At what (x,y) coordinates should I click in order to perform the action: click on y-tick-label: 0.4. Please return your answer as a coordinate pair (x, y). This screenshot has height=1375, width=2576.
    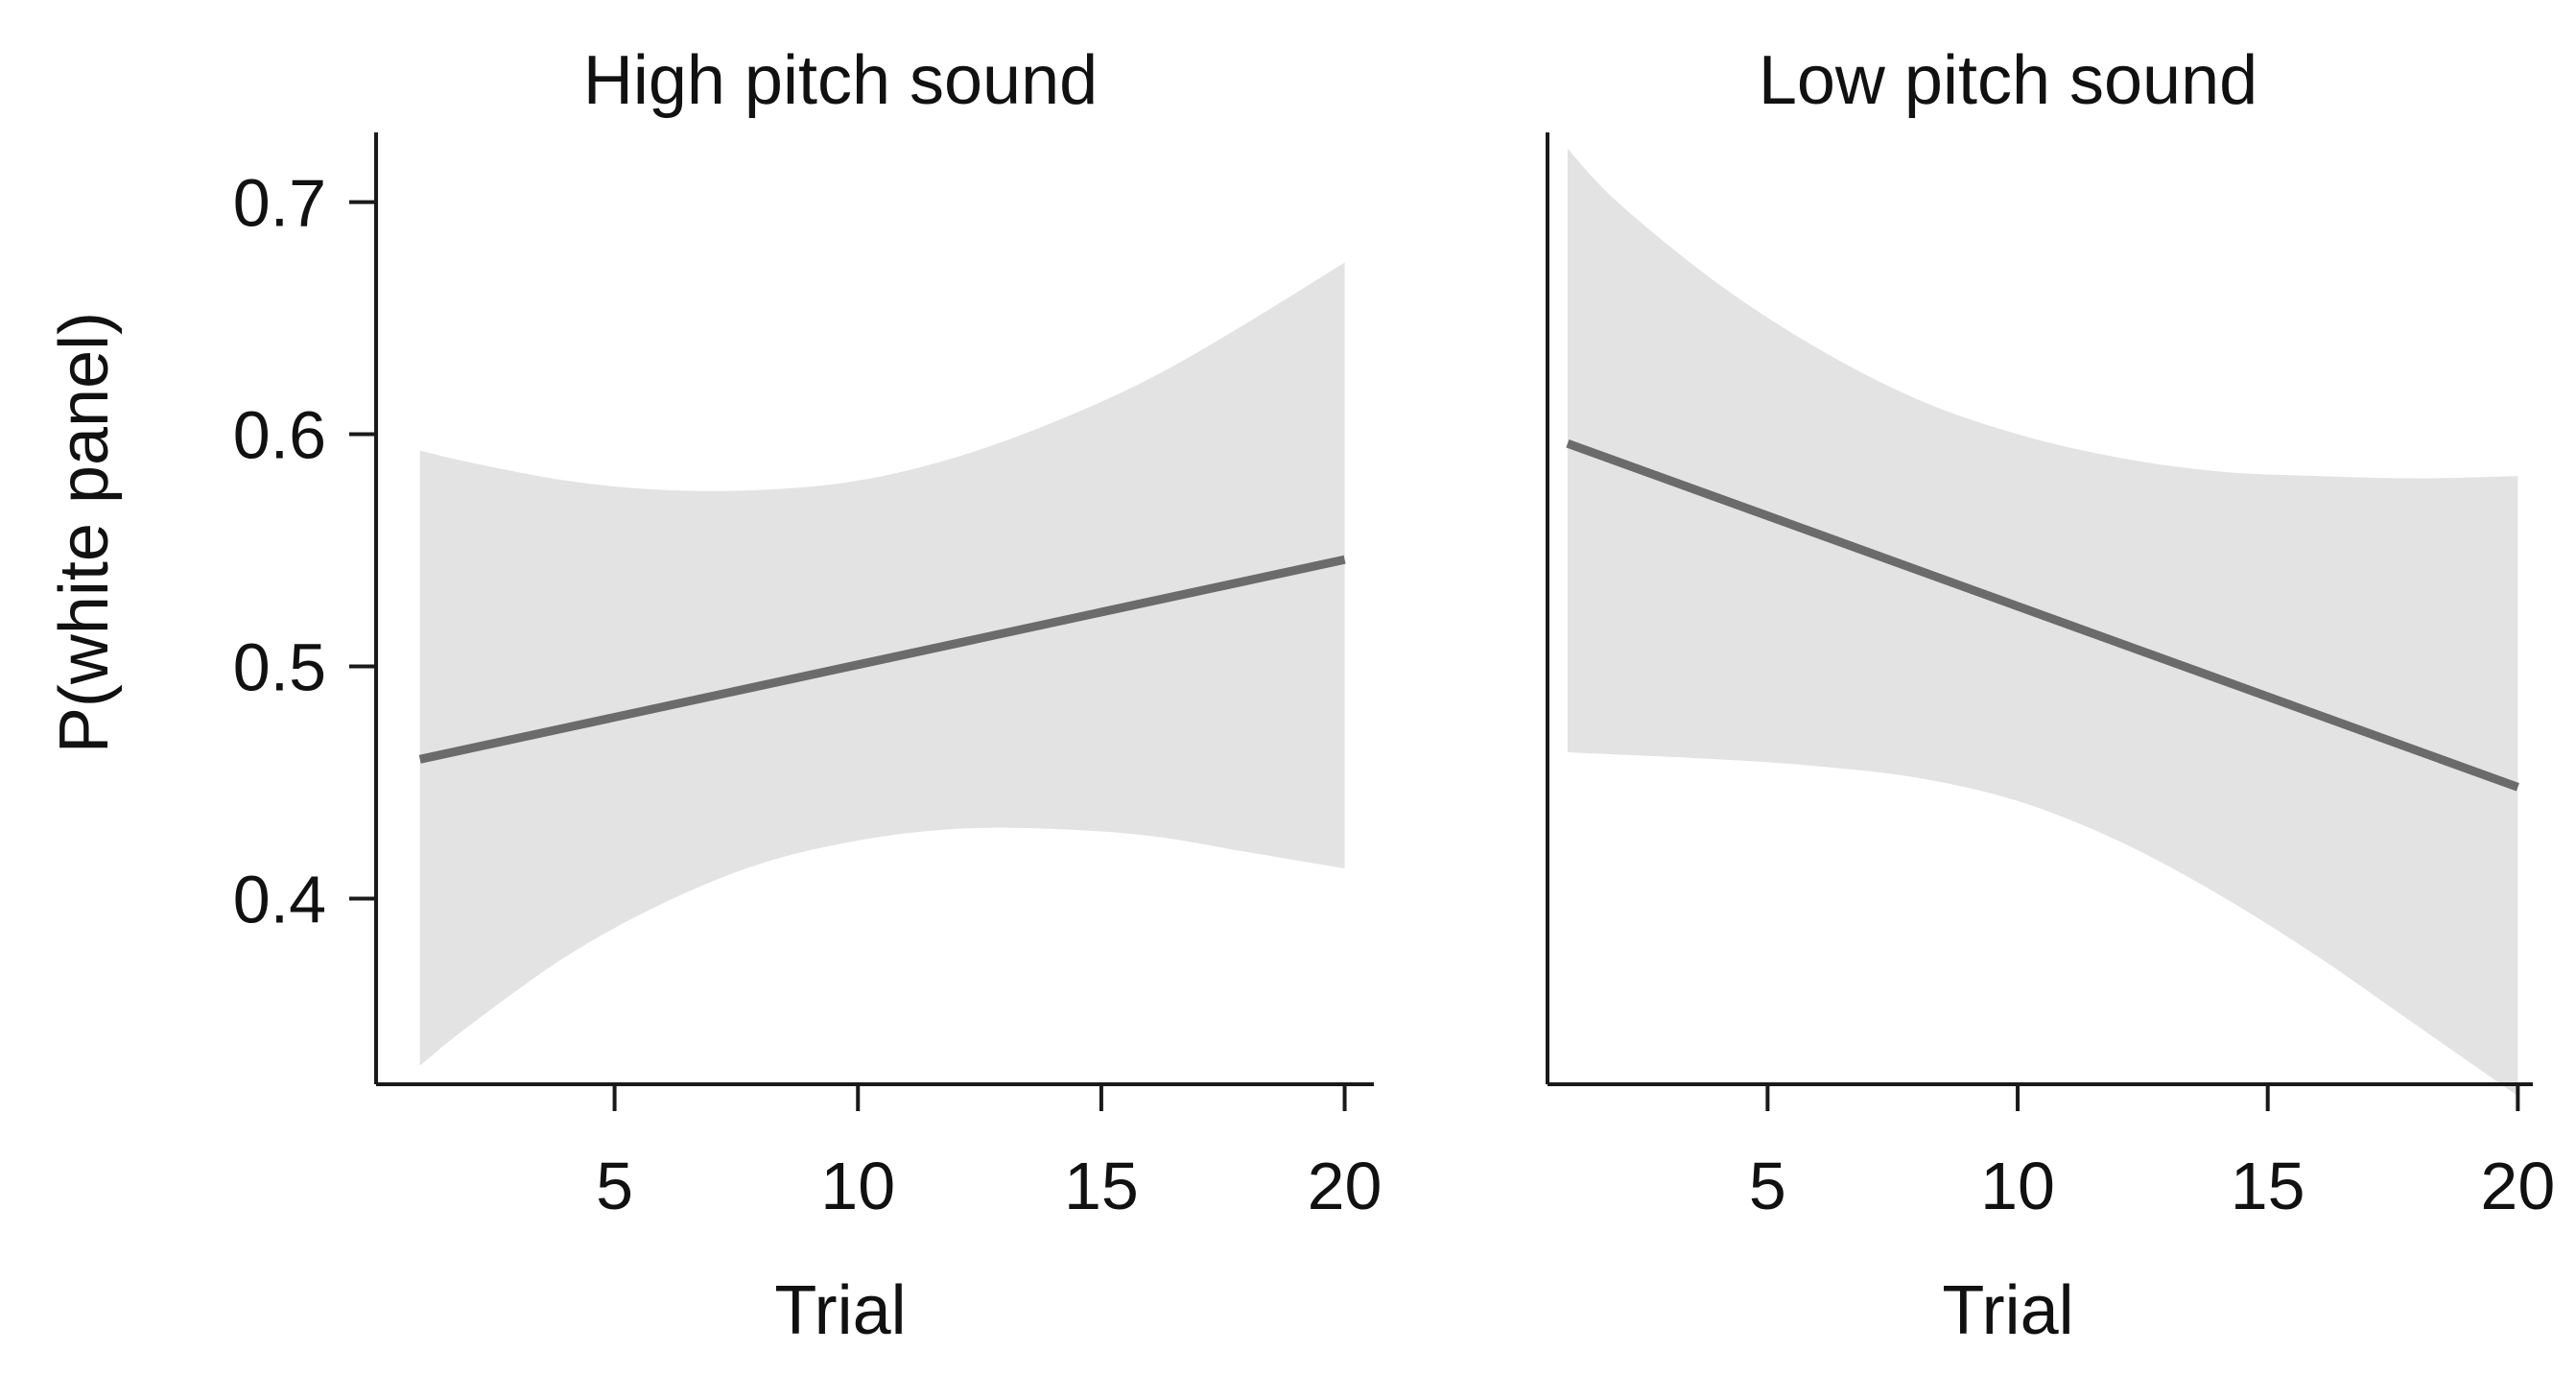
    Looking at the image, I should click on (280, 899).